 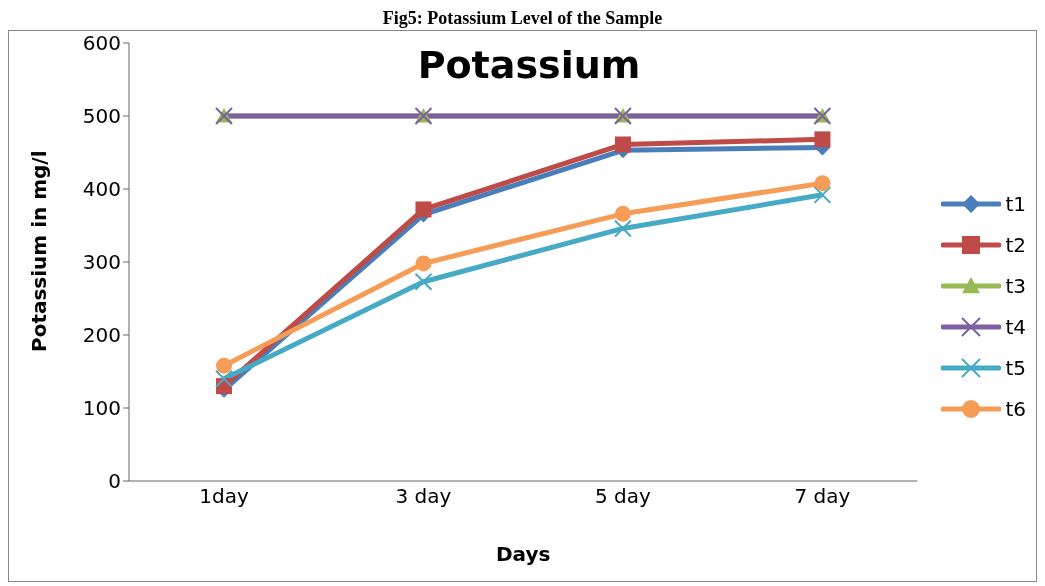 I want to click on legend-label: t2, so click(x=1015, y=244).